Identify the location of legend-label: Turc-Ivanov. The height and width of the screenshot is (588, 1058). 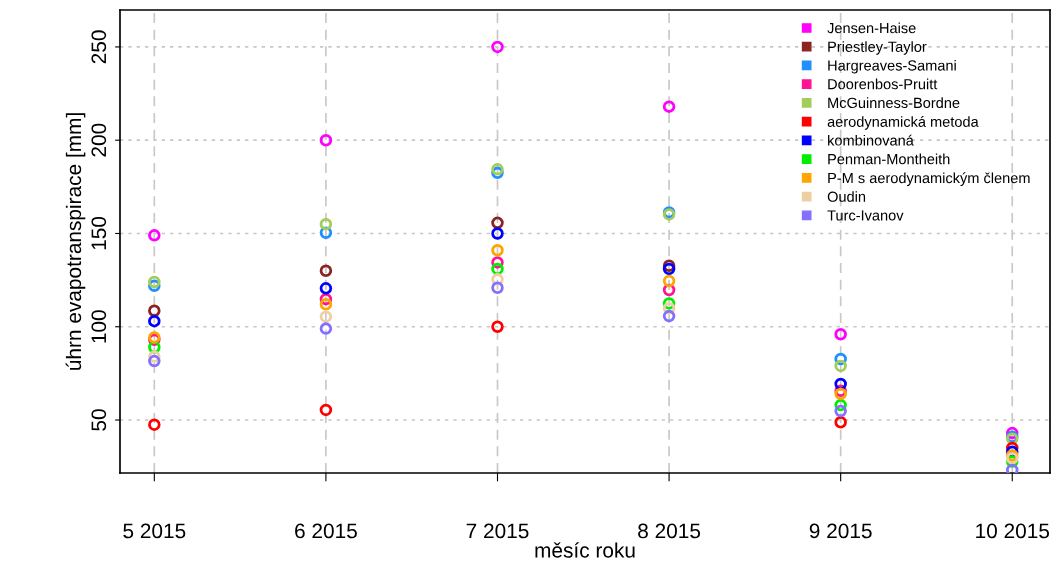
(865, 215).